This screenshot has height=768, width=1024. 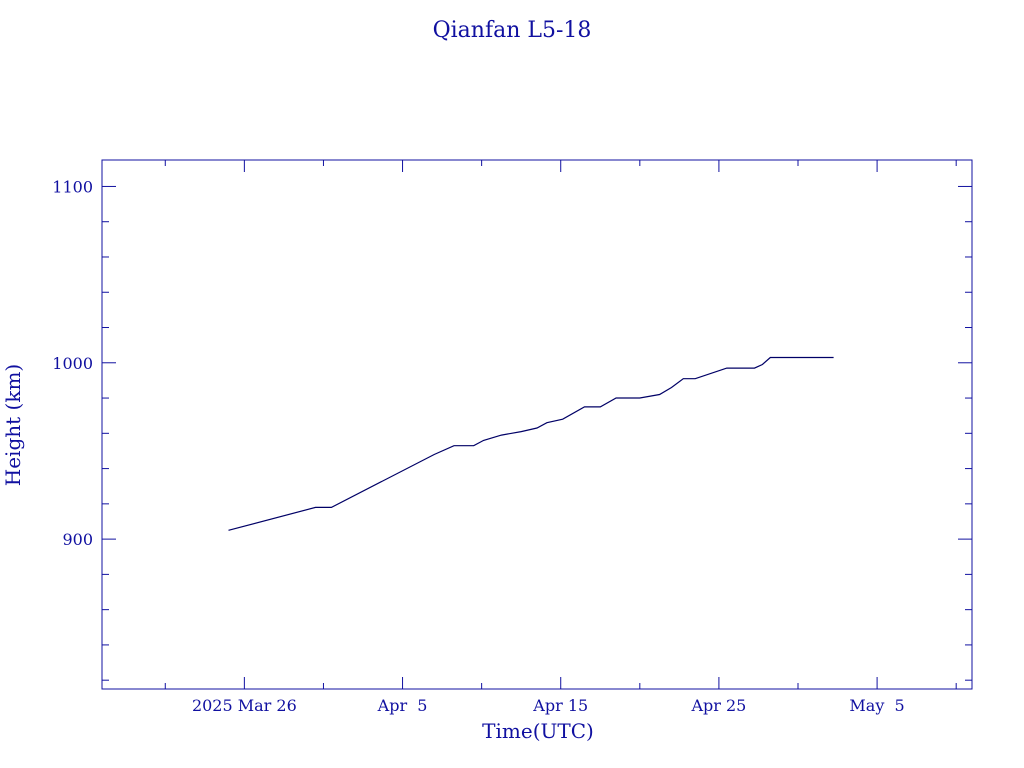 I want to click on y-tick-label: 1100, so click(x=72, y=186).